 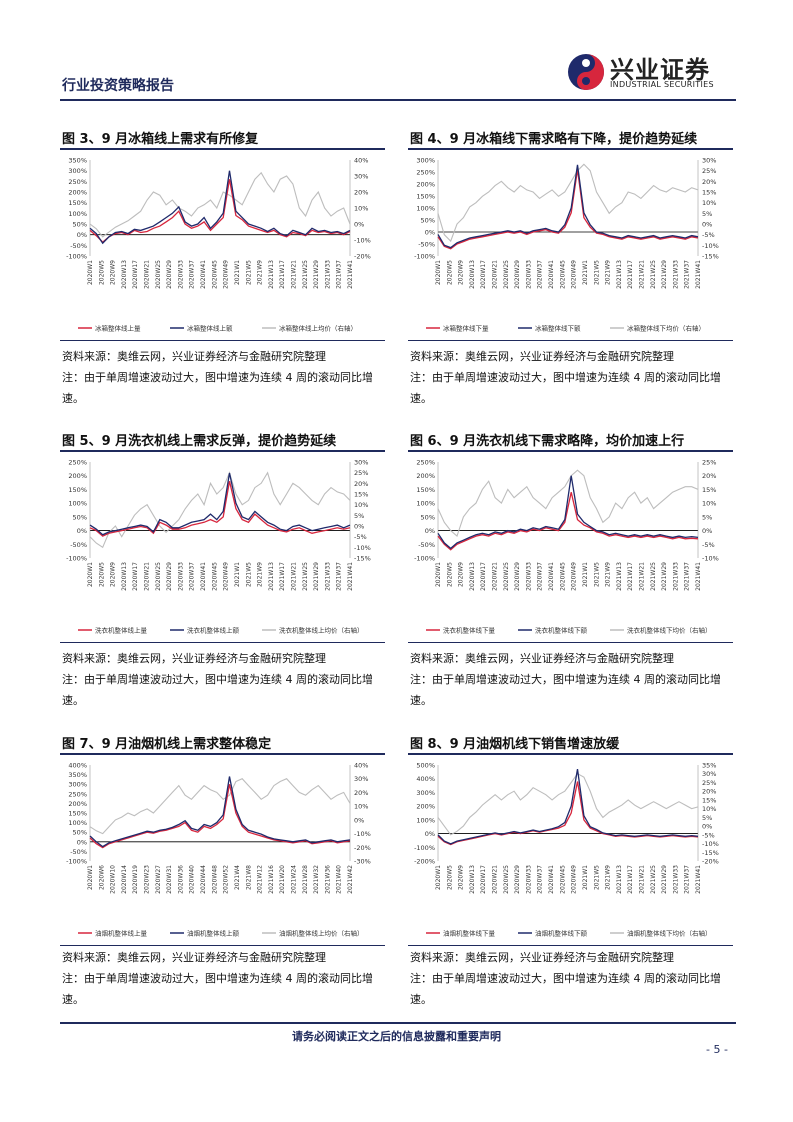 What do you see at coordinates (396, 1036) in the screenshot?
I see `footer-disclaimer: 请务必阅读正文之后的信息披露和重要声明` at bounding box center [396, 1036].